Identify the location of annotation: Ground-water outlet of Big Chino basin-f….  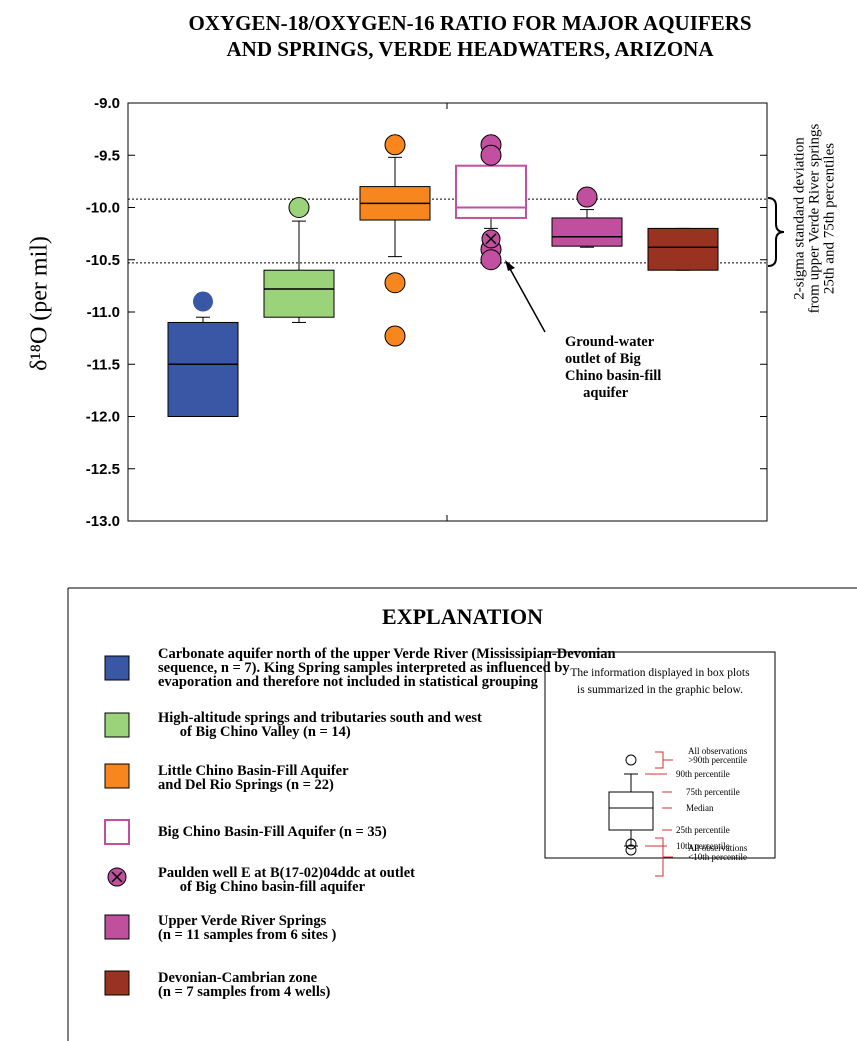
(613, 367).